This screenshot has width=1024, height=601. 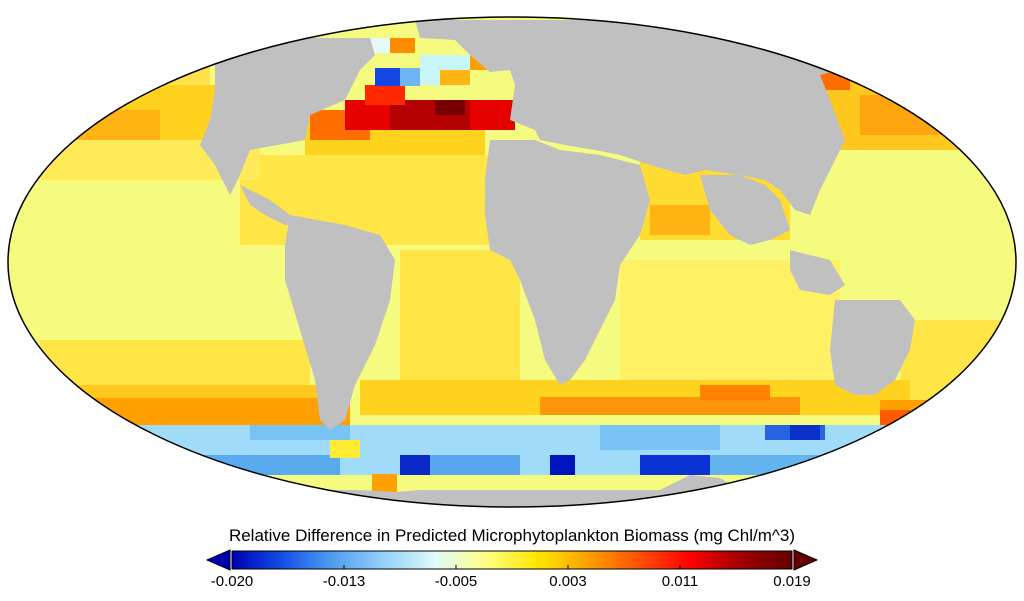 What do you see at coordinates (568, 581) in the screenshot?
I see `colorbar-tick-label: 0.003` at bounding box center [568, 581].